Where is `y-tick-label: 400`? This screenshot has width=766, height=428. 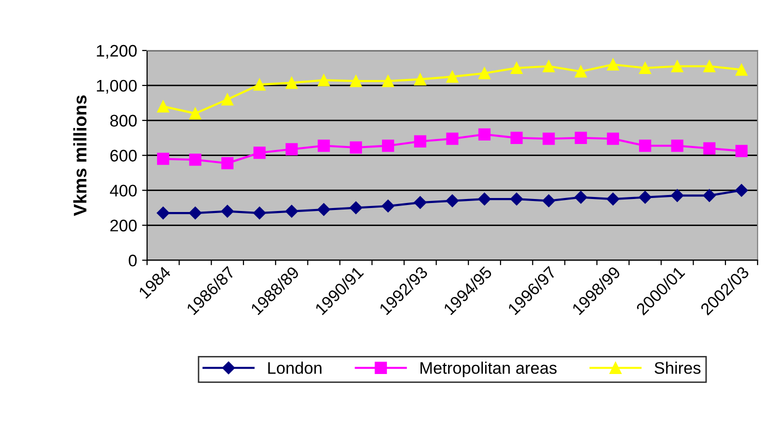 y-tick-label: 400 is located at coordinates (123, 190).